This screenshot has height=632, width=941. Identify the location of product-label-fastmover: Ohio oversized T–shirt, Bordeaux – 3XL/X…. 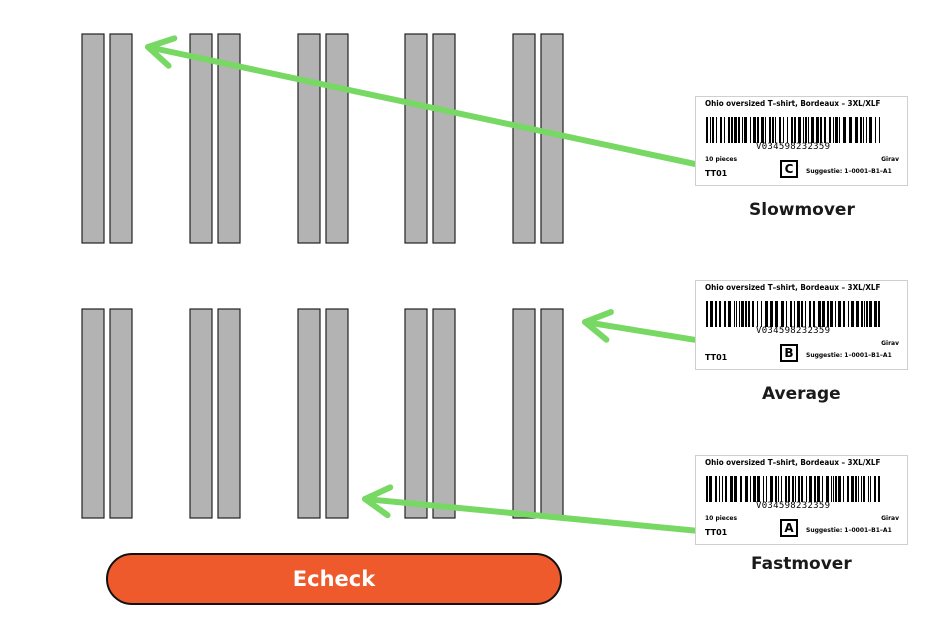
(801, 500).